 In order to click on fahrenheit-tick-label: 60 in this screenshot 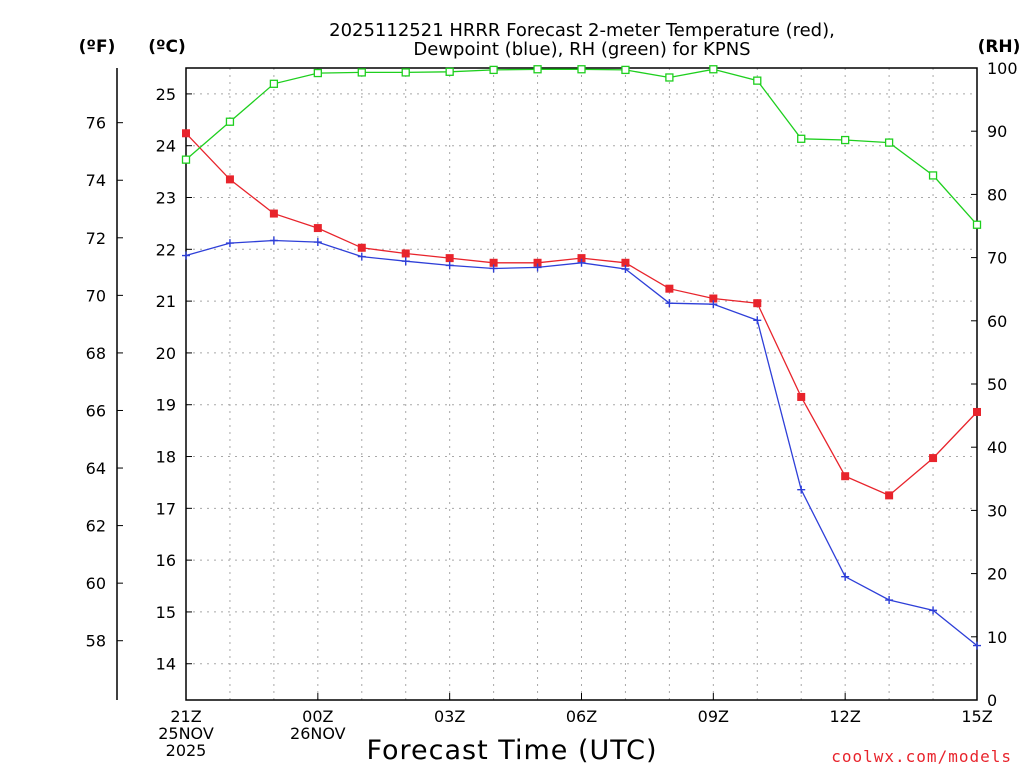, I will do `click(96, 583)`.